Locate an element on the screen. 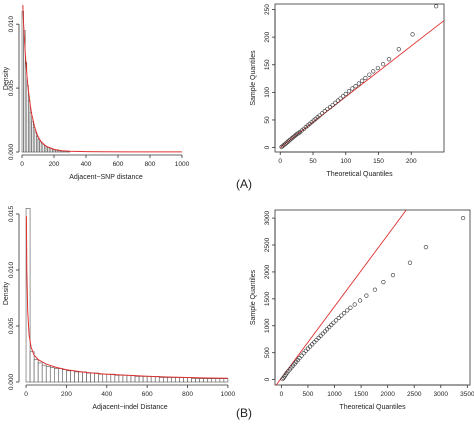 The width and height of the screenshot is (474, 427). y-tick-label: 100 is located at coordinates (267, 92).